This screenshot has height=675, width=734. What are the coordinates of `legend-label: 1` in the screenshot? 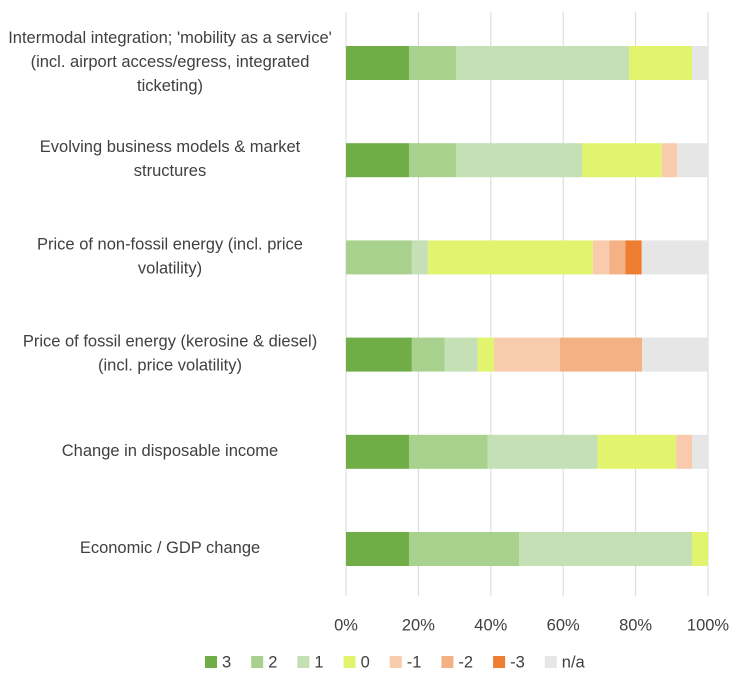 It's located at (318, 662).